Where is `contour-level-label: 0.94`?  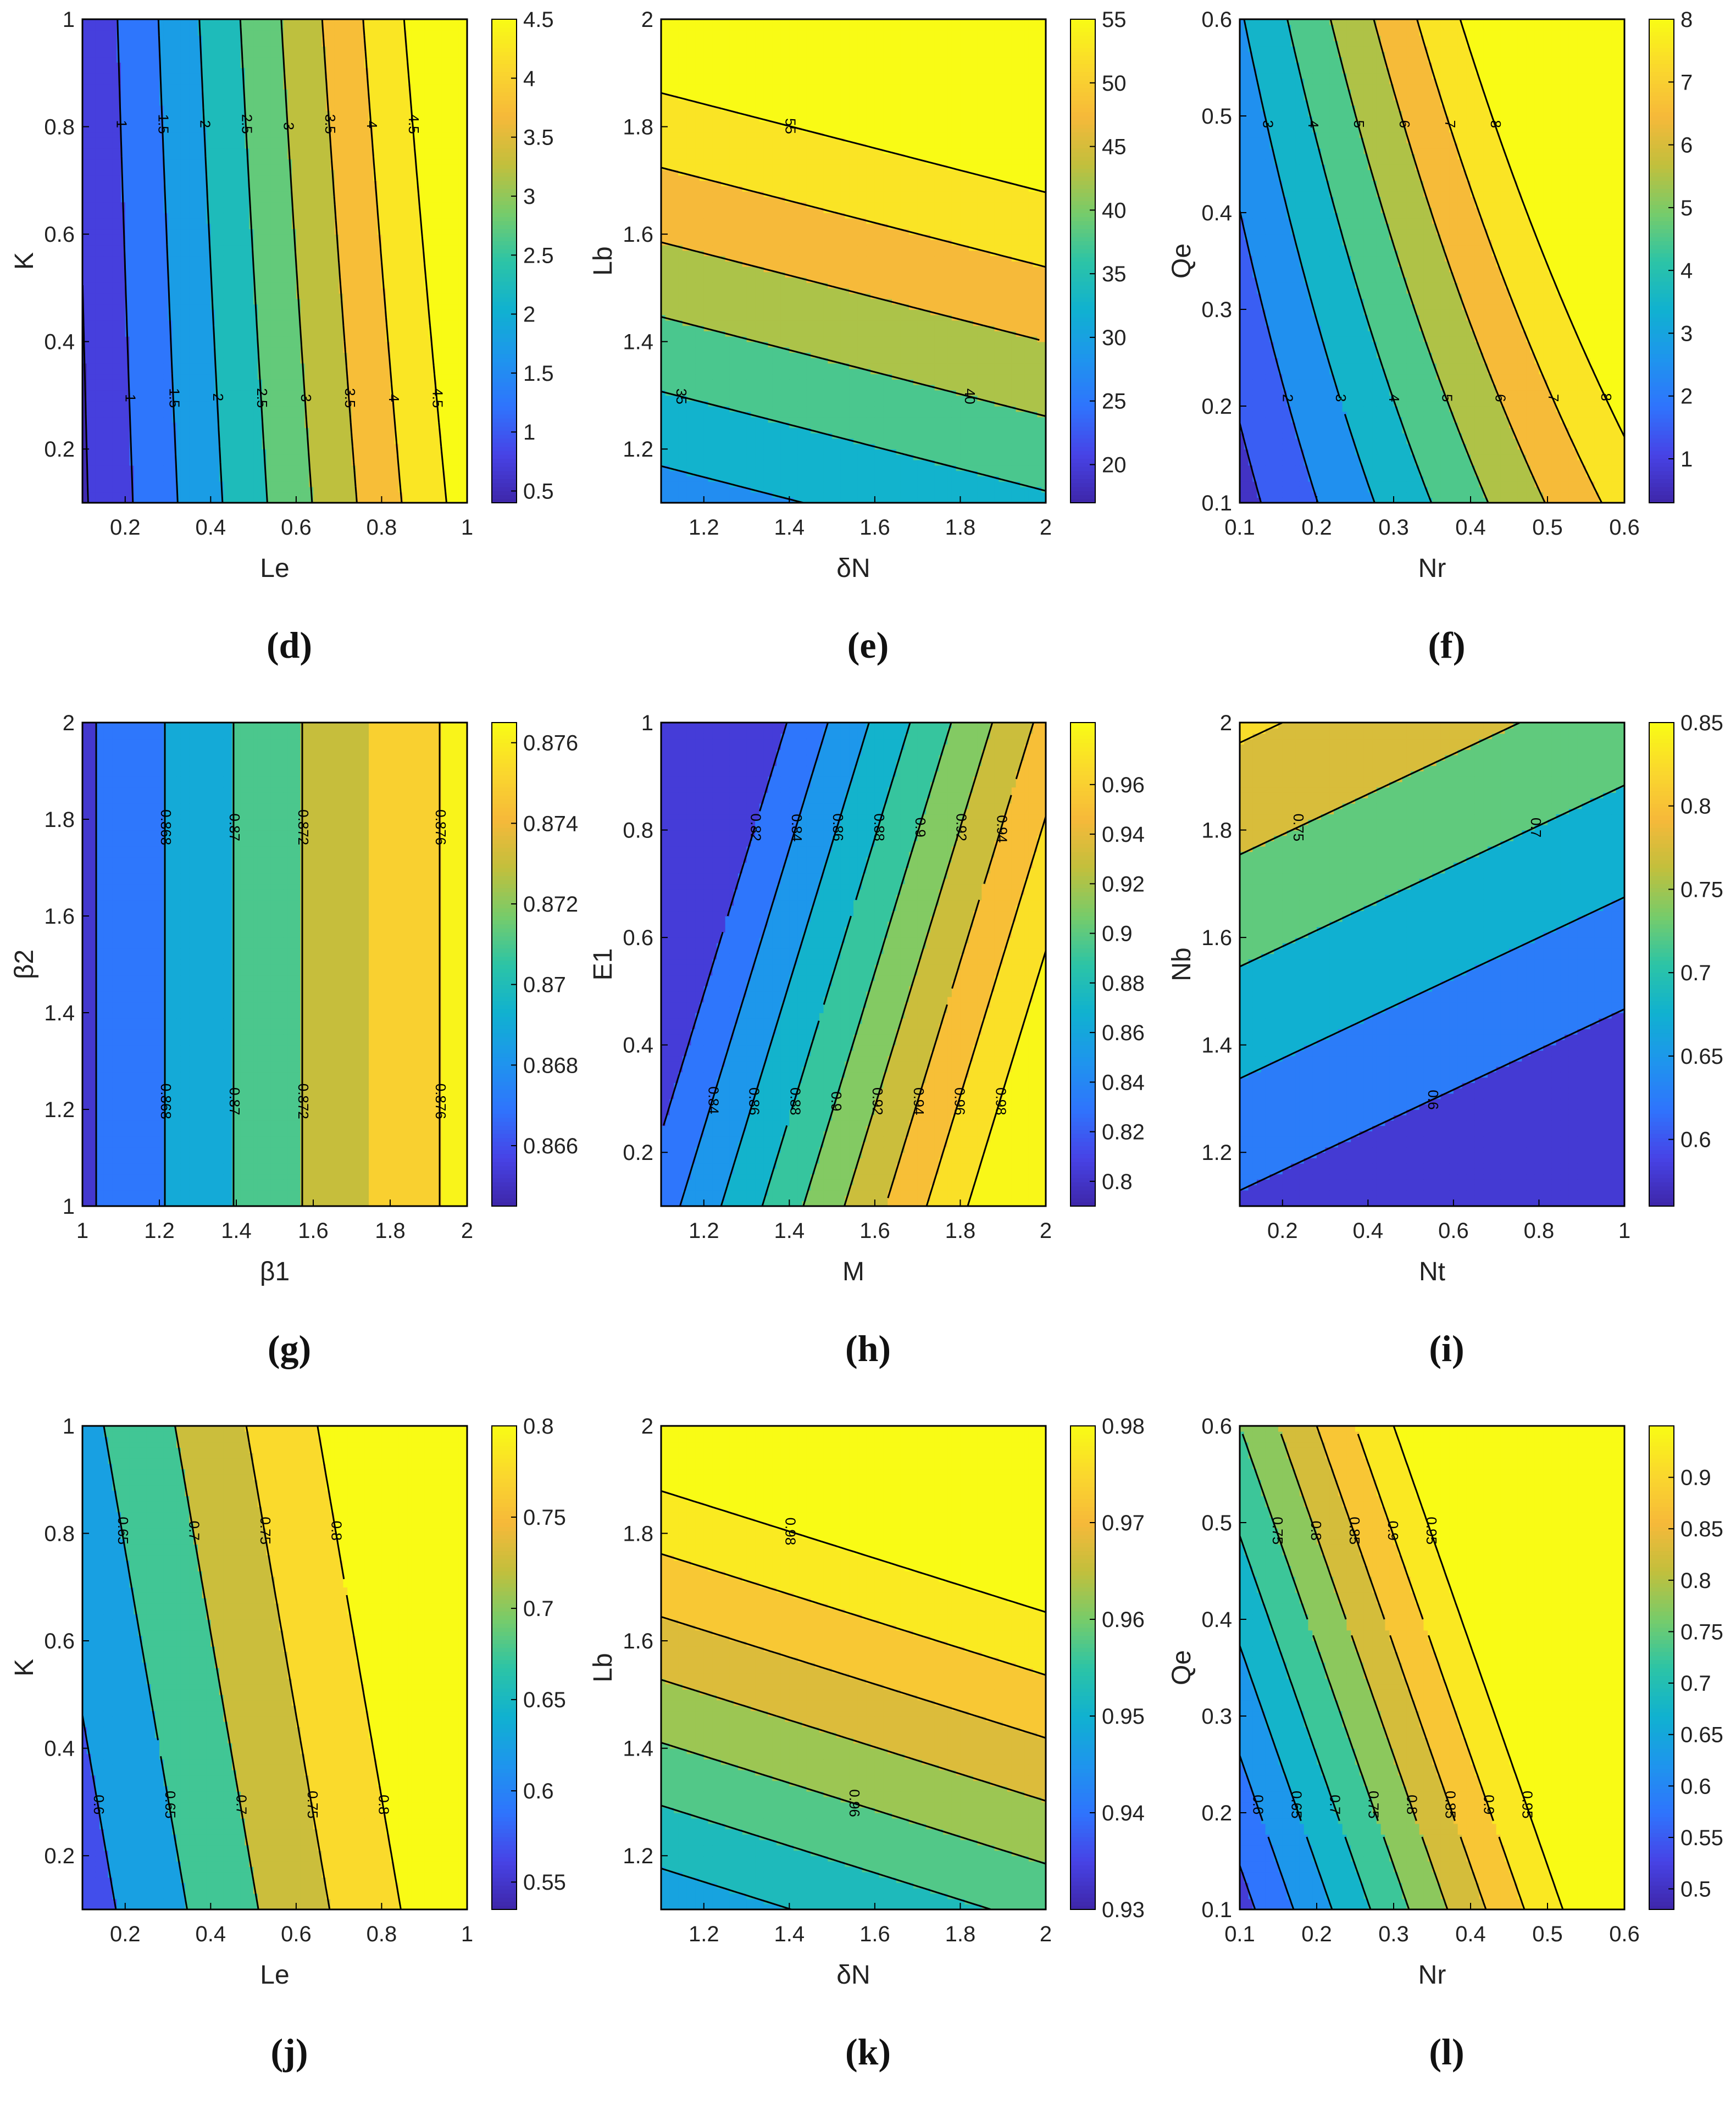
contour-level-label: 0.94 is located at coordinates (1002, 829).